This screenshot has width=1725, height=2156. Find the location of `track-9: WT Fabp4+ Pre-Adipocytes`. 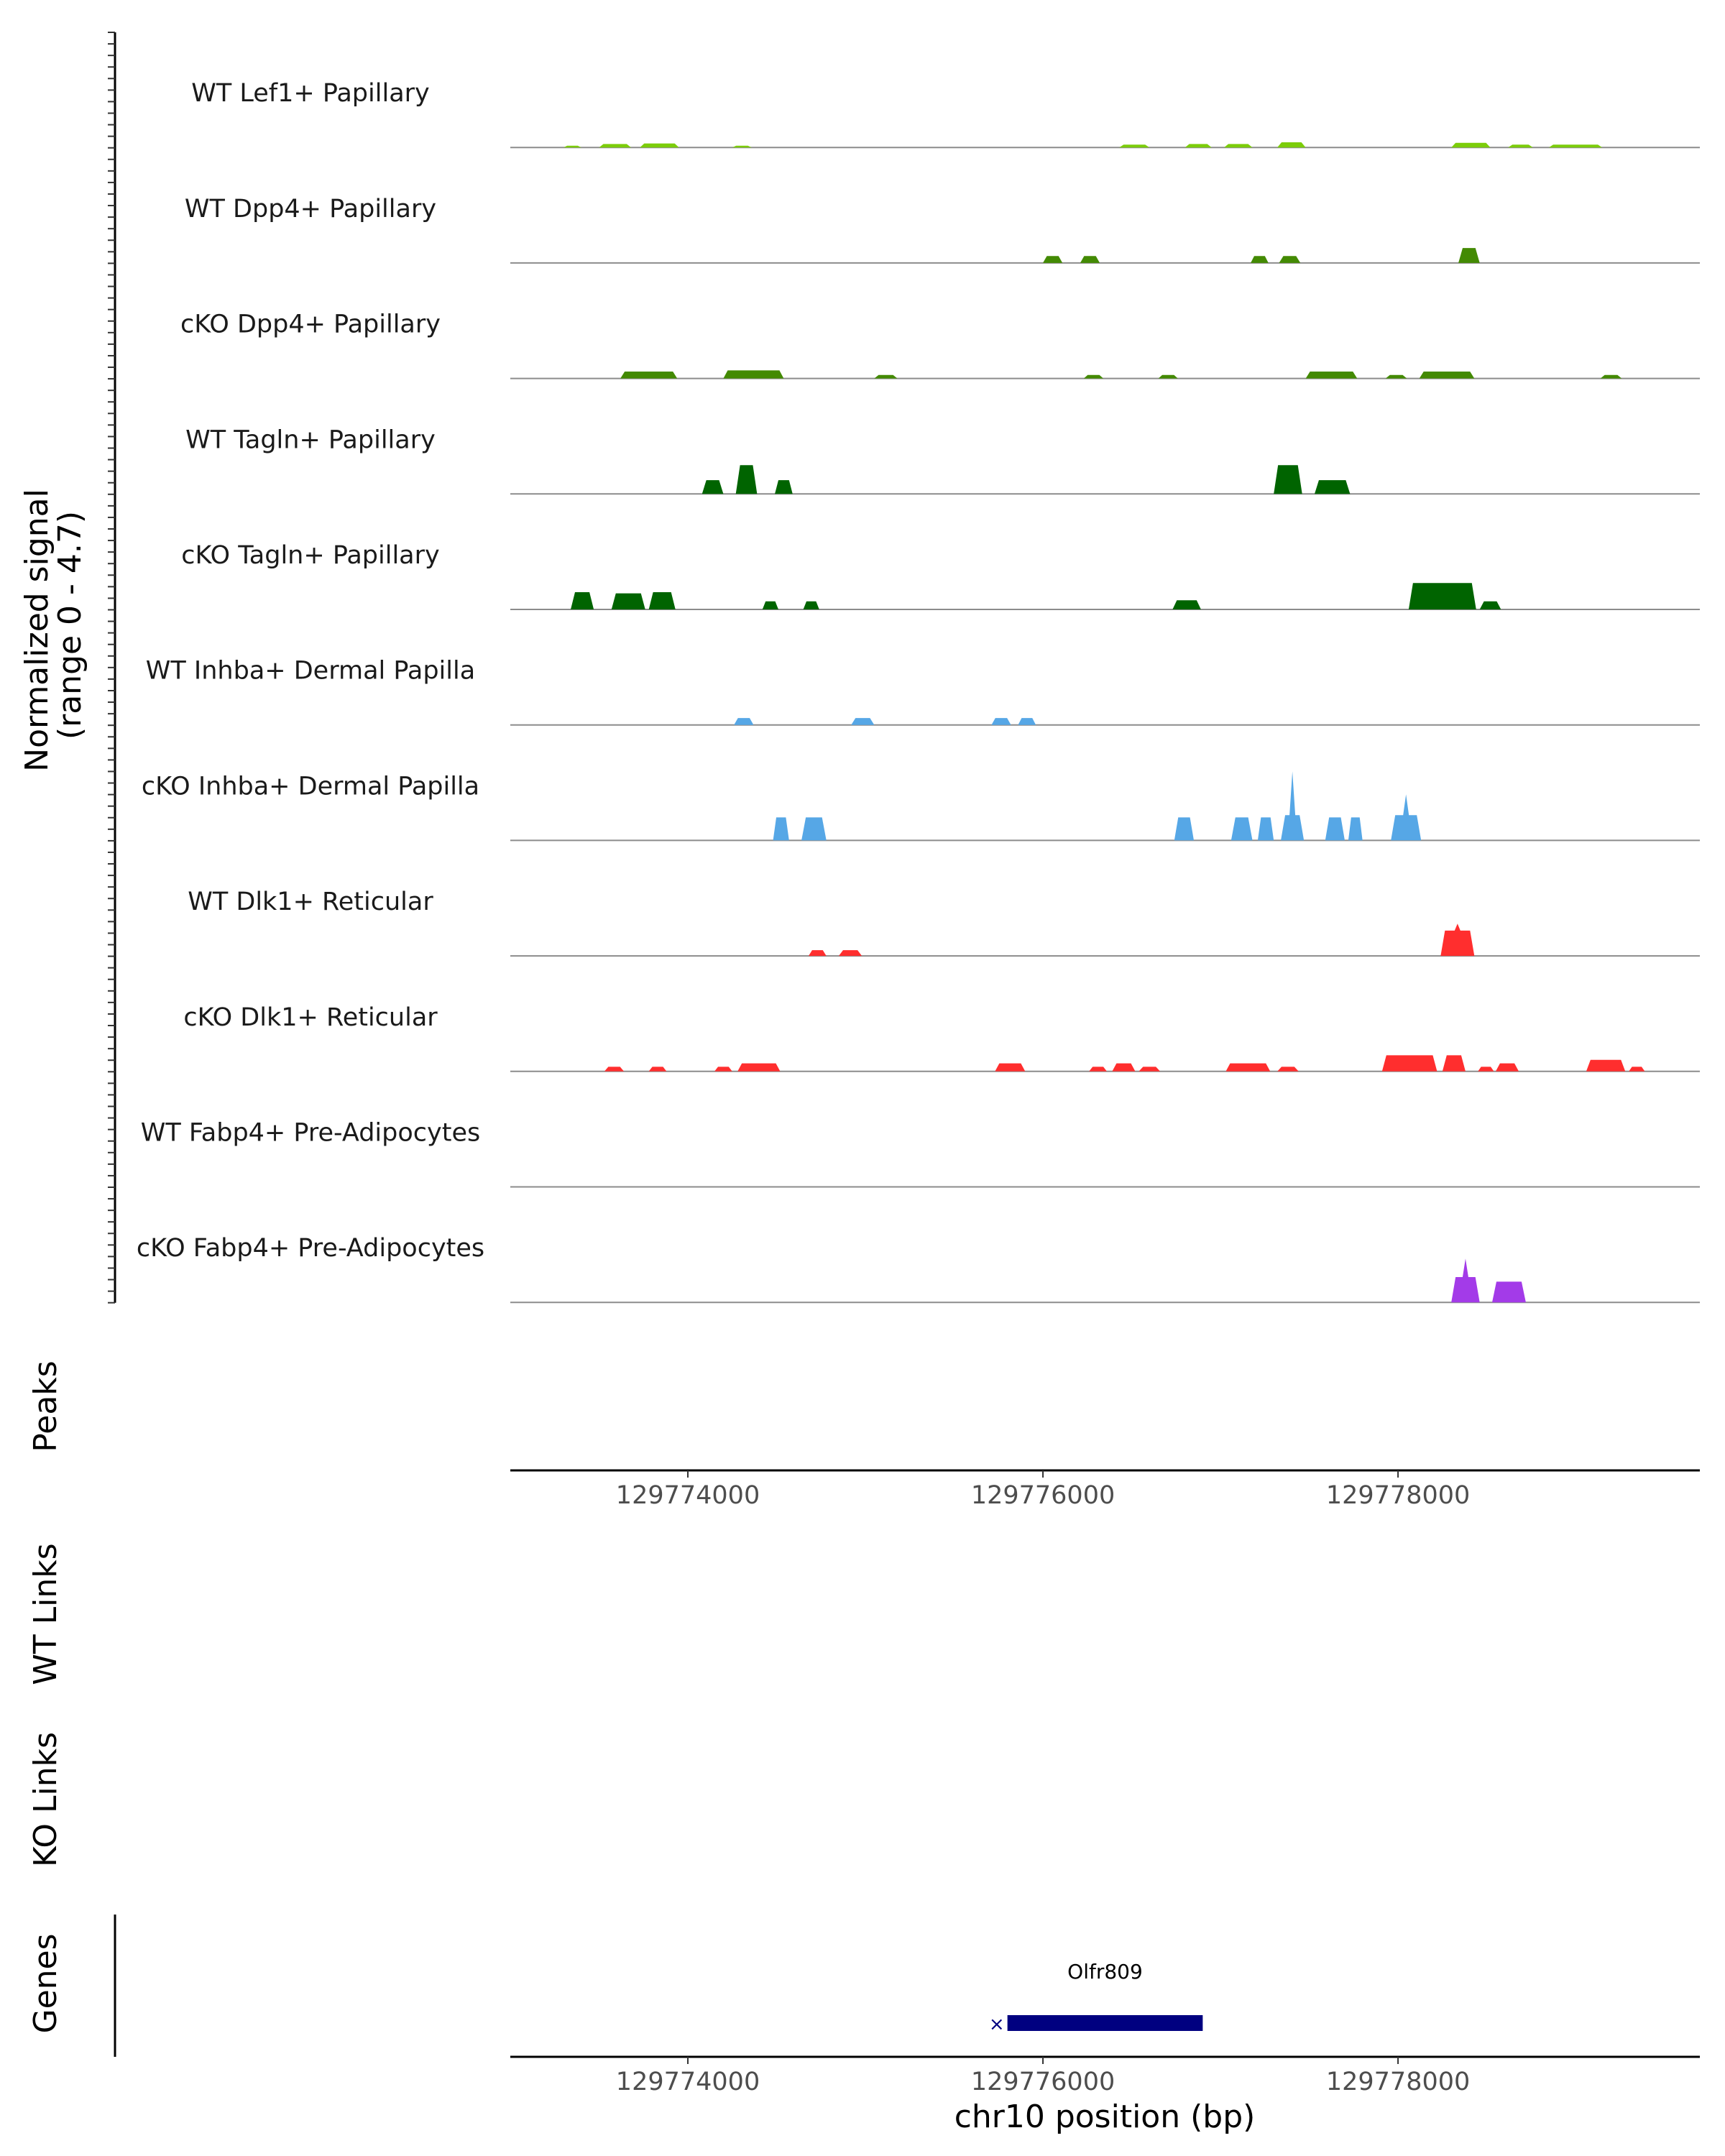

track-9: WT Fabp4+ Pre-Adipocytes is located at coordinates (920, 1153).